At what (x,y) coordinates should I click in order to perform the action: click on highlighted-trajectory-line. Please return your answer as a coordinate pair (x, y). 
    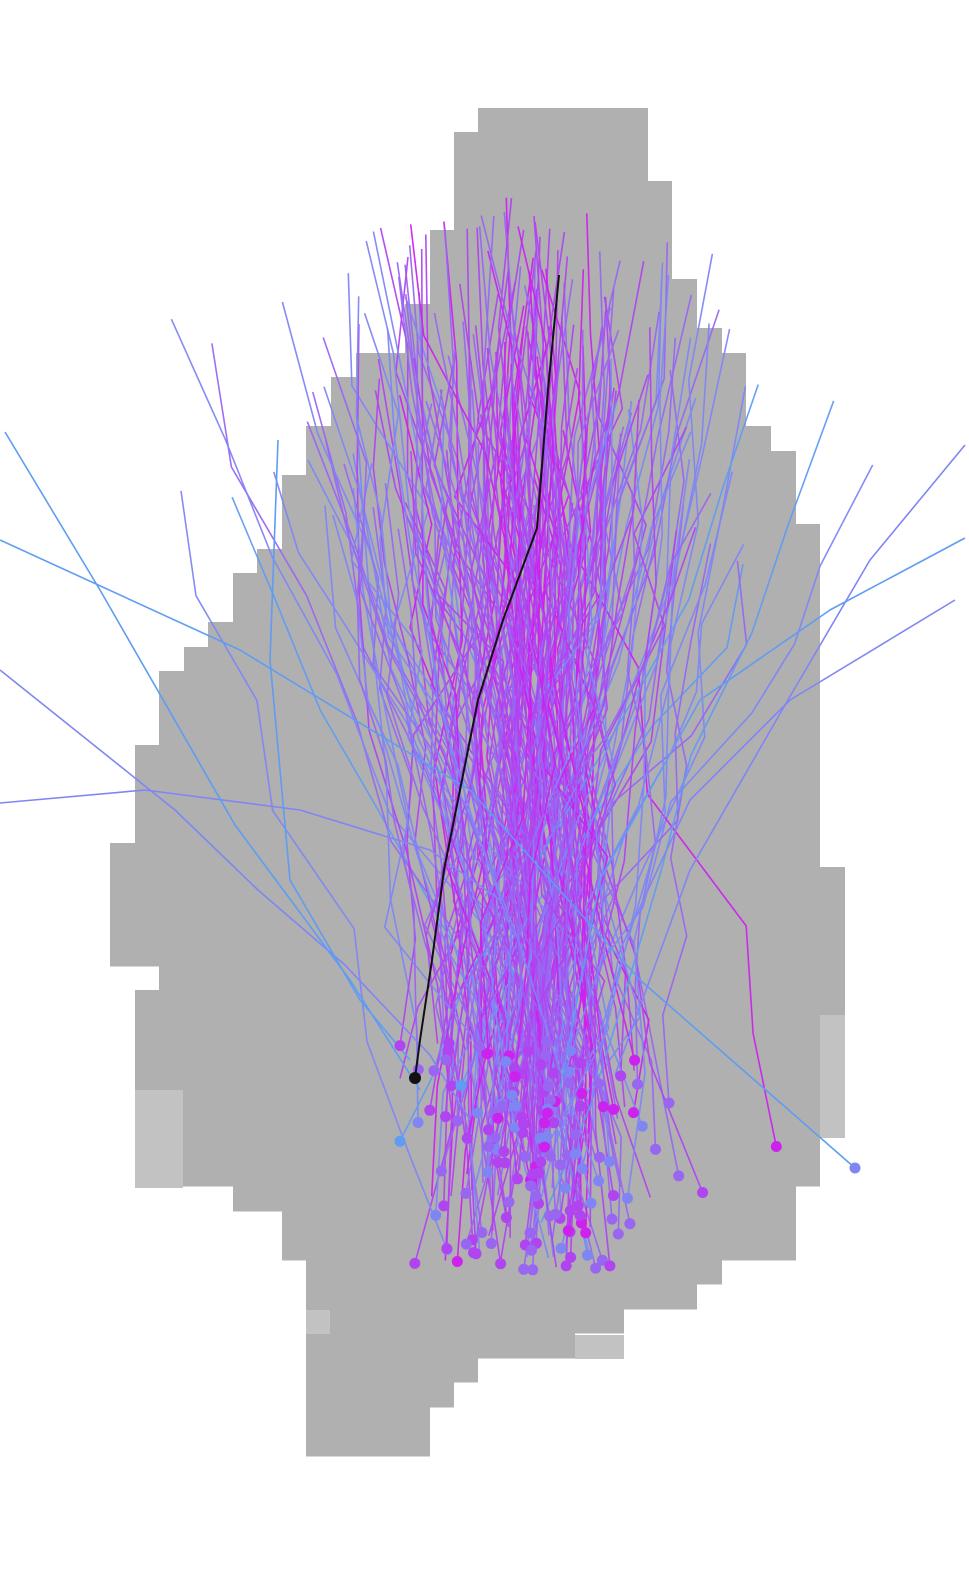
    Looking at the image, I should click on (487, 676).